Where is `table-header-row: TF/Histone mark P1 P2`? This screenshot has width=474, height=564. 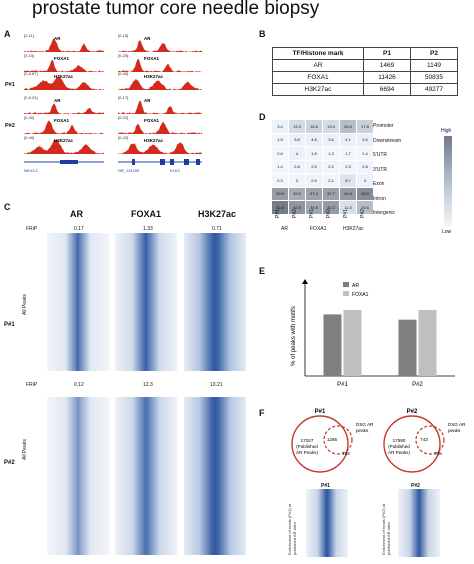
table-header-row: TF/Histone mark P1 P2 is located at coordinates (365, 53).